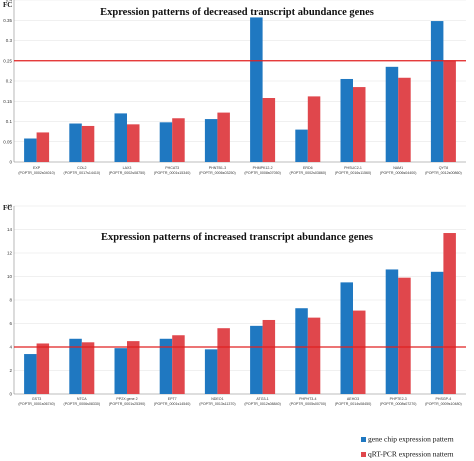  I want to click on category-id: (POPTR_0008s07050), so click(262, 173).